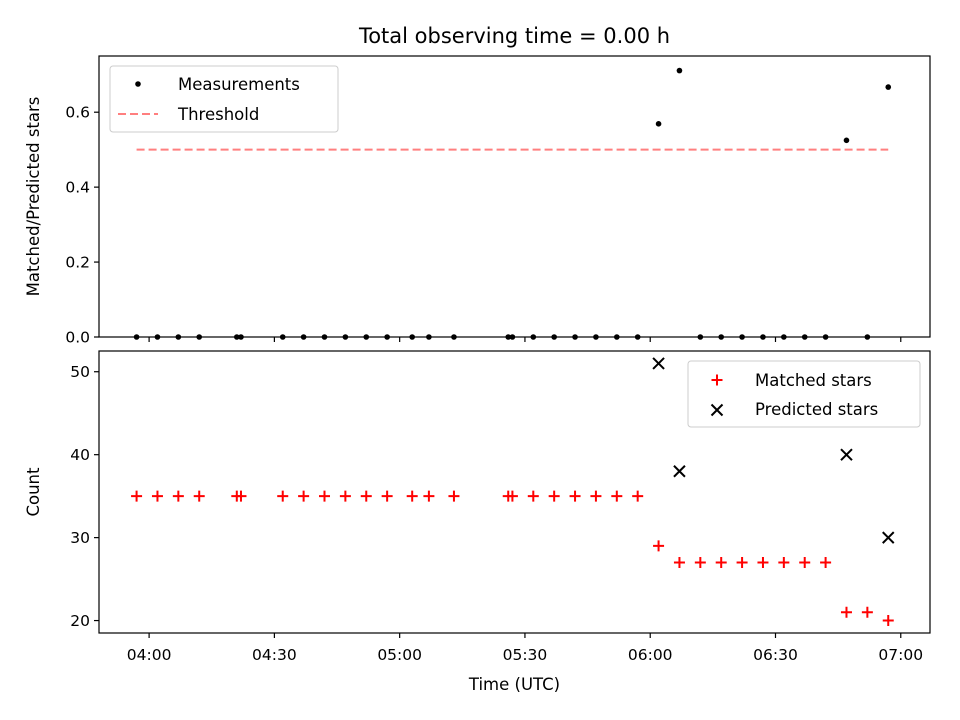 This screenshot has height=720, width=960. What do you see at coordinates (399, 655) in the screenshot?
I see `x-tick-label: 05:00` at bounding box center [399, 655].